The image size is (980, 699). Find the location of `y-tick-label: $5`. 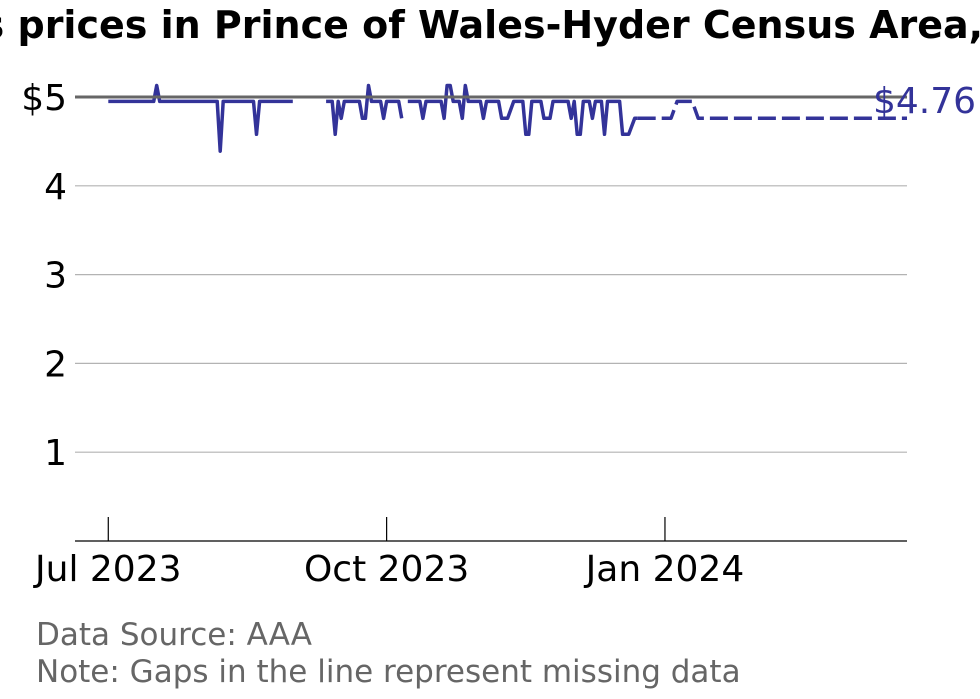

y-tick-label: $5 is located at coordinates (44, 98).